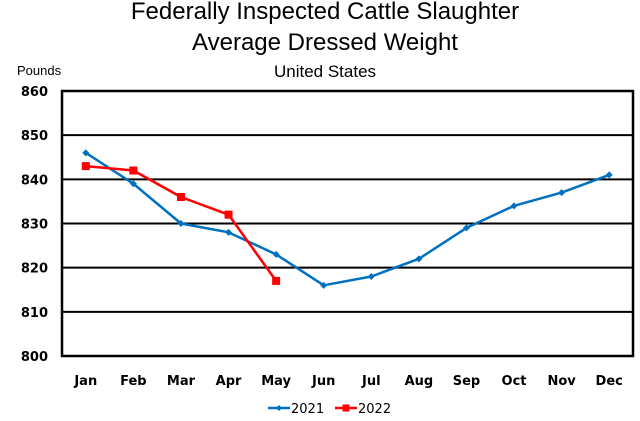 The image size is (640, 421). Describe the element at coordinates (34, 92) in the screenshot. I see `y-tick-label: 860` at that location.